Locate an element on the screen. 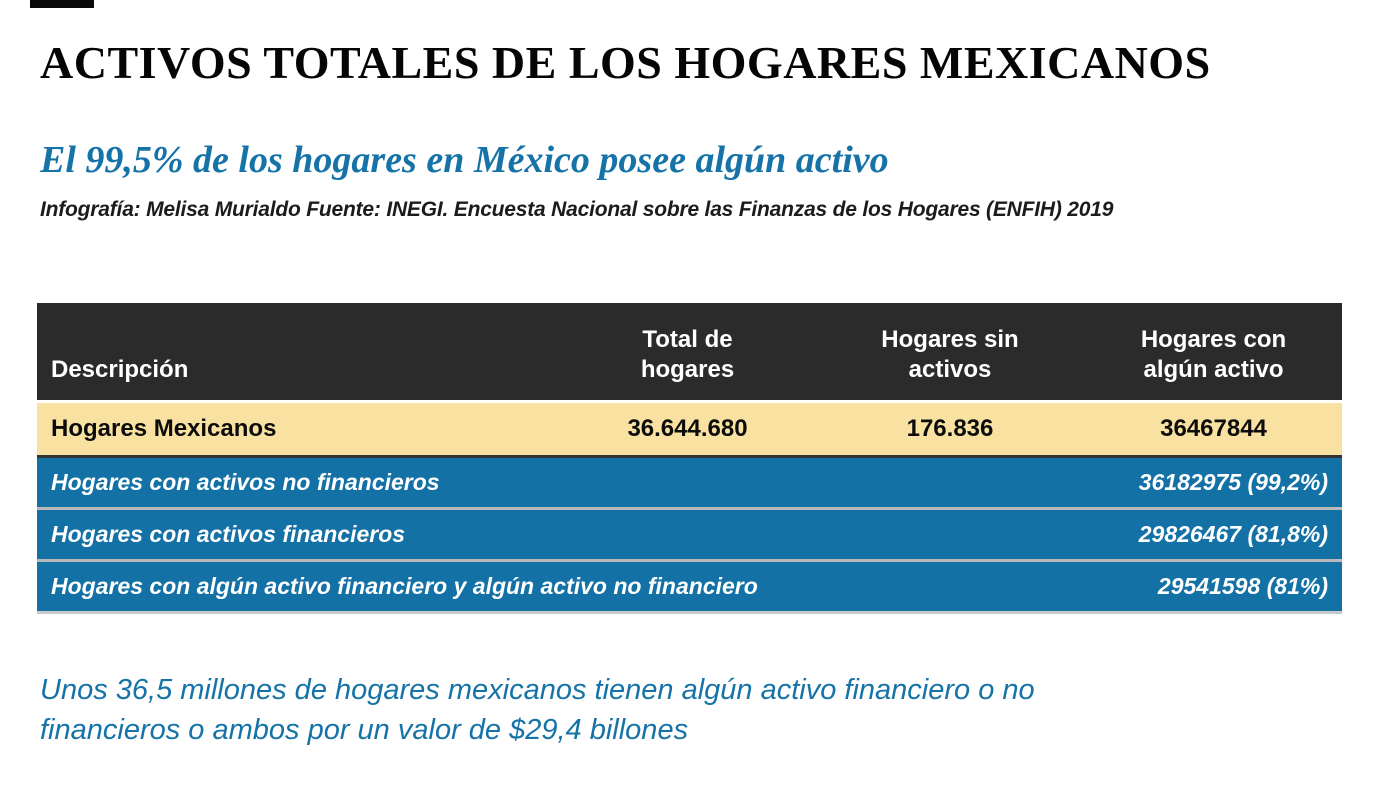 The width and height of the screenshot is (1378, 787). row-label: Hogares con activos no financieros is located at coordinates (245, 482).